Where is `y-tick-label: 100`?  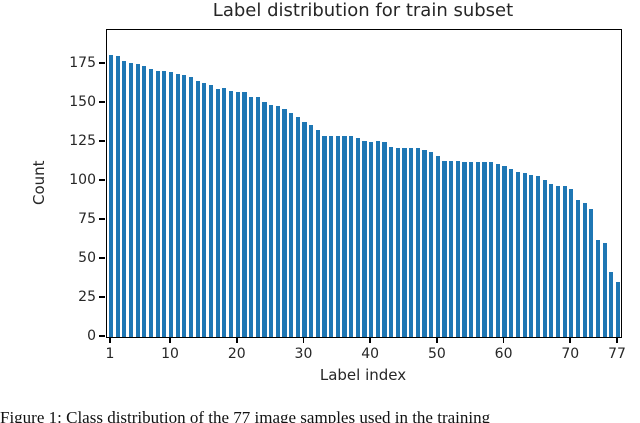 y-tick-label: 100 is located at coordinates (82, 180).